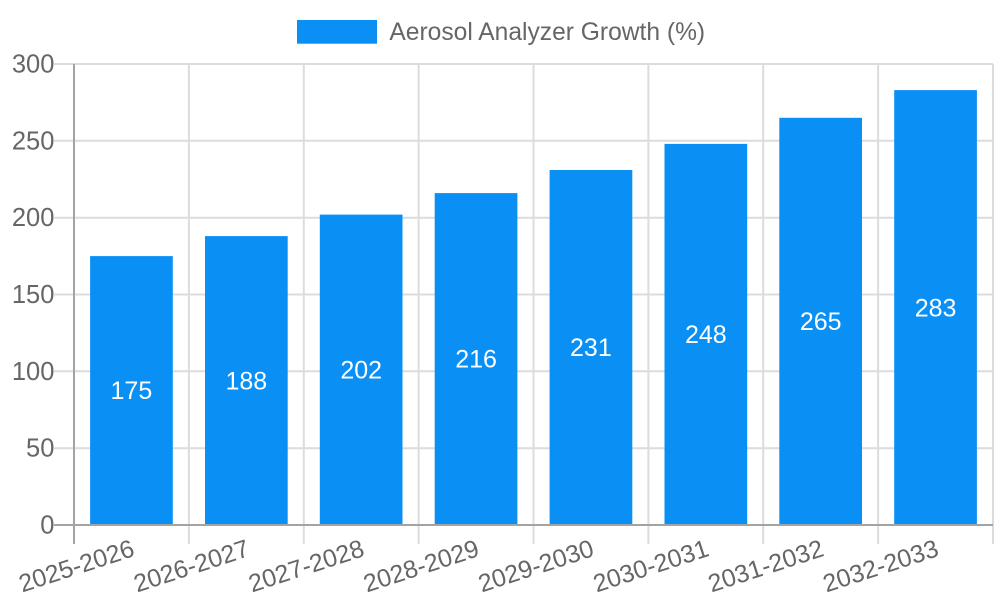 Image resolution: width=1000 pixels, height=600 pixels. Describe the element at coordinates (33, 65) in the screenshot. I see `svg-text: 300` at that location.